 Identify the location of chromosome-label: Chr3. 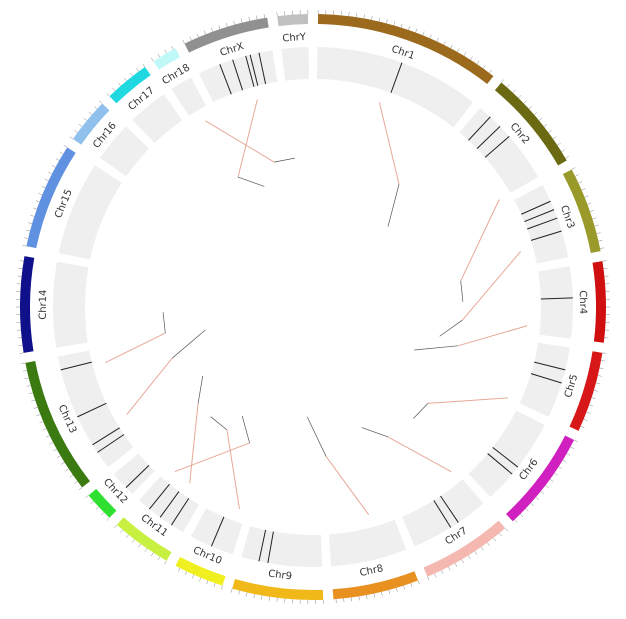
(567, 217).